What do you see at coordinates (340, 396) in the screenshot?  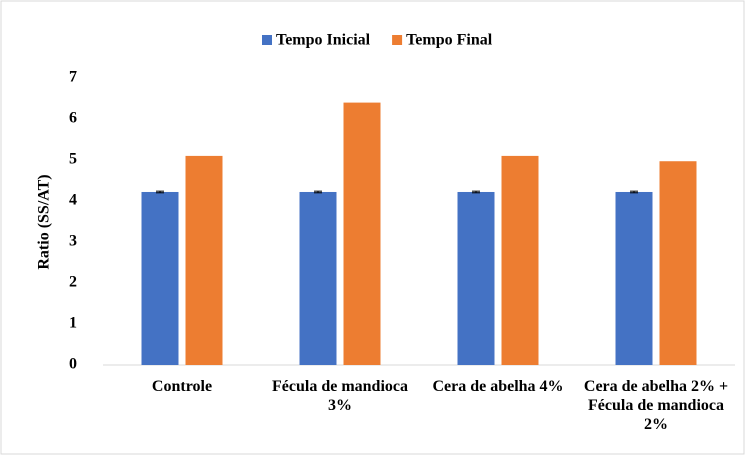 I see `x-tick-label: Fécula de mandioca 3%` at bounding box center [340, 396].